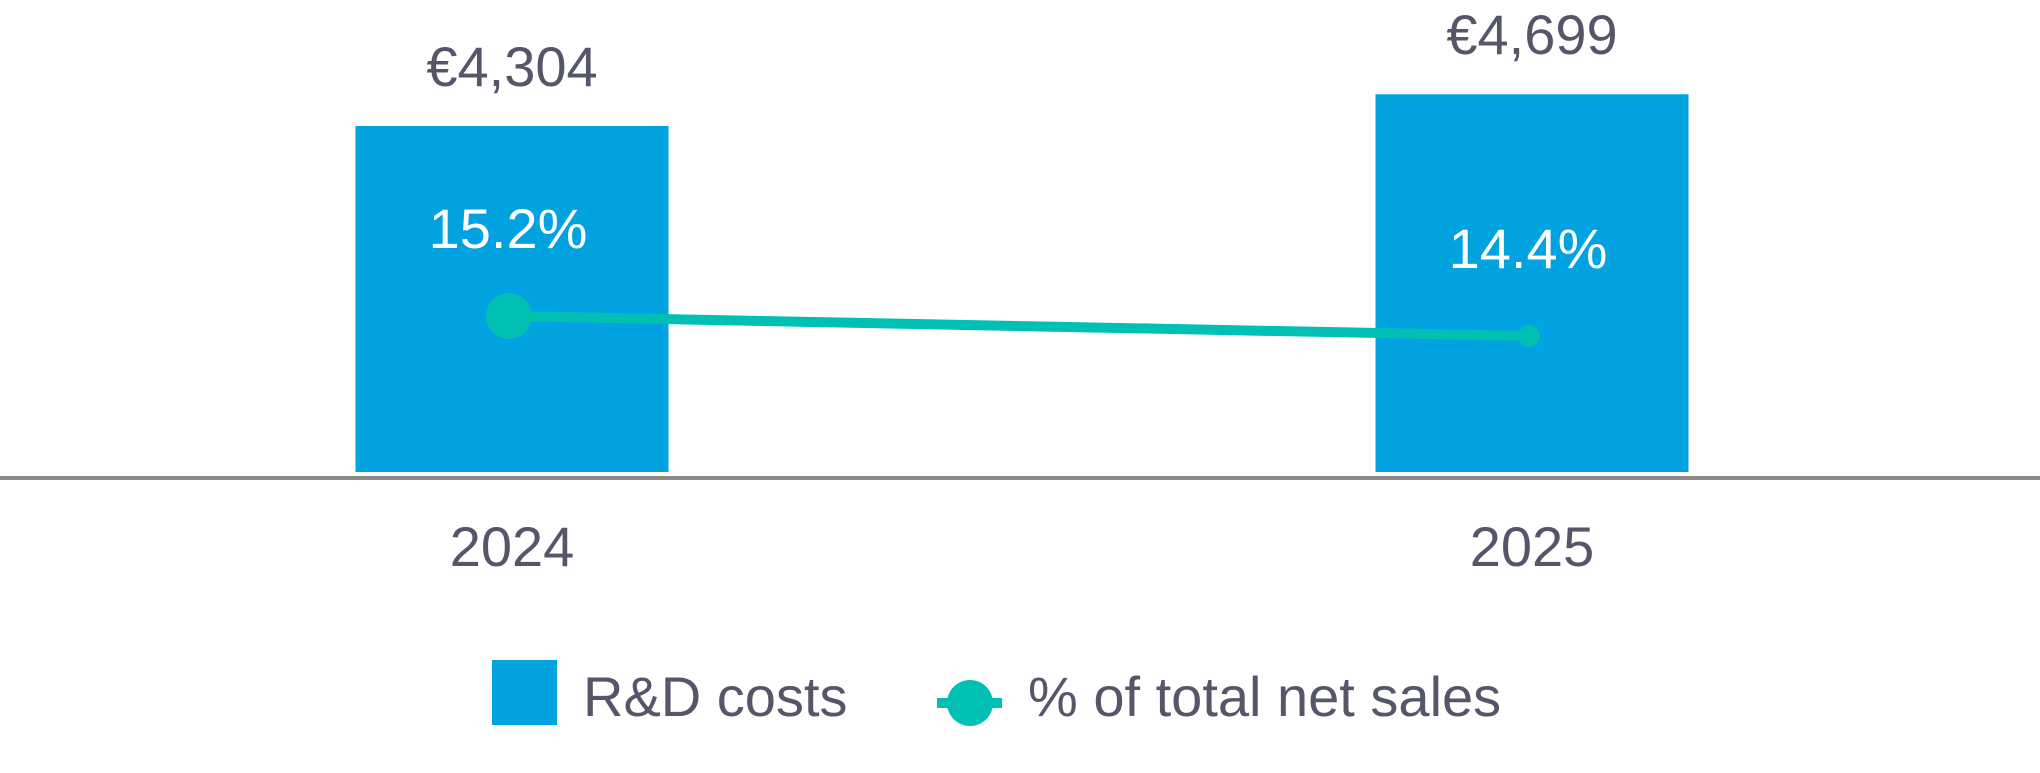 This screenshot has height=773, width=2040. What do you see at coordinates (511, 66) in the screenshot?
I see `bar-value-label: €4,304` at bounding box center [511, 66].